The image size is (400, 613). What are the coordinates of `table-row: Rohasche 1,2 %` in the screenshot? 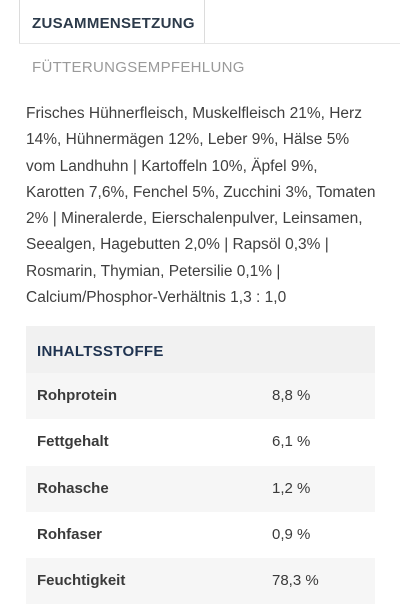 It's located at (200, 489).